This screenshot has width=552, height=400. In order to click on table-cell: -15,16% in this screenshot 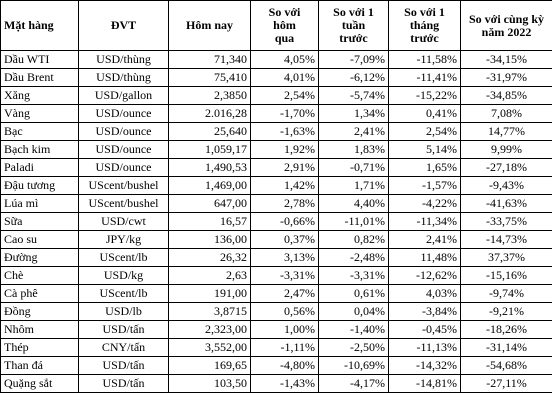, I will do `click(506, 275)`.